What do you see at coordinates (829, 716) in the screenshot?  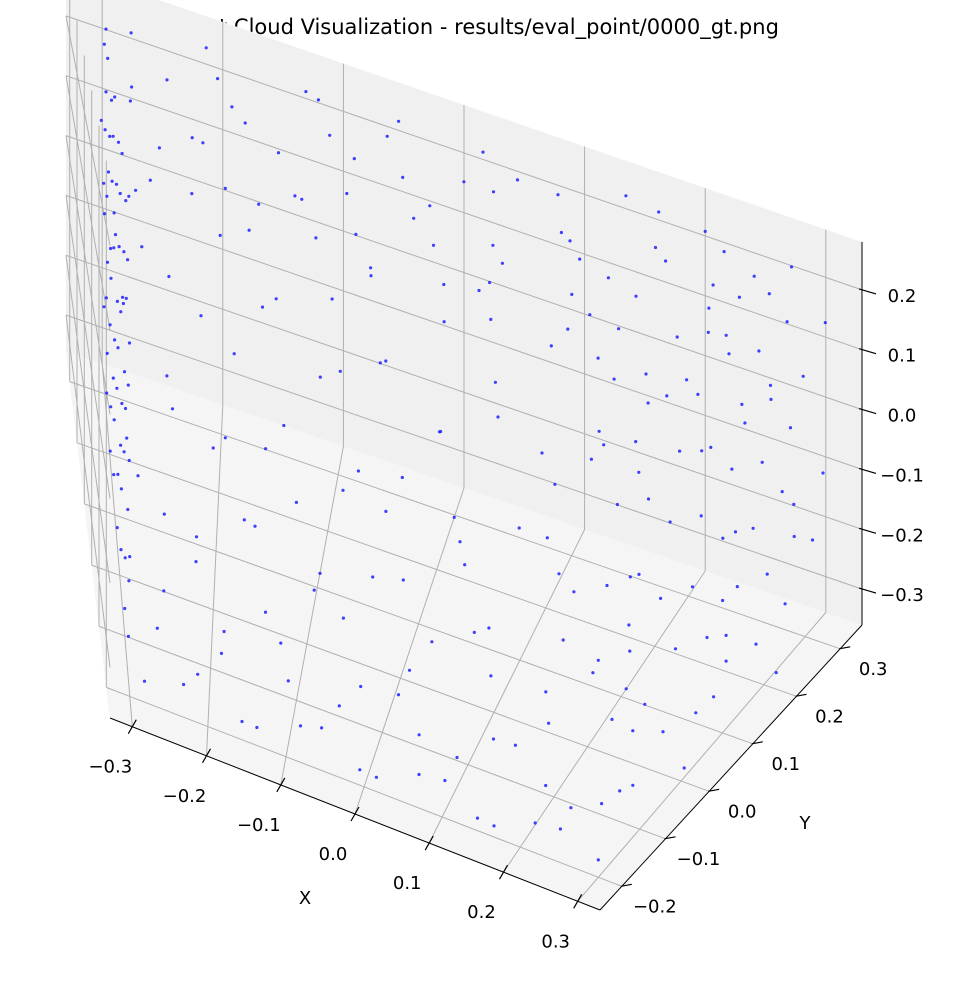 I see `y-tick-label: 0.2` at bounding box center [829, 716].